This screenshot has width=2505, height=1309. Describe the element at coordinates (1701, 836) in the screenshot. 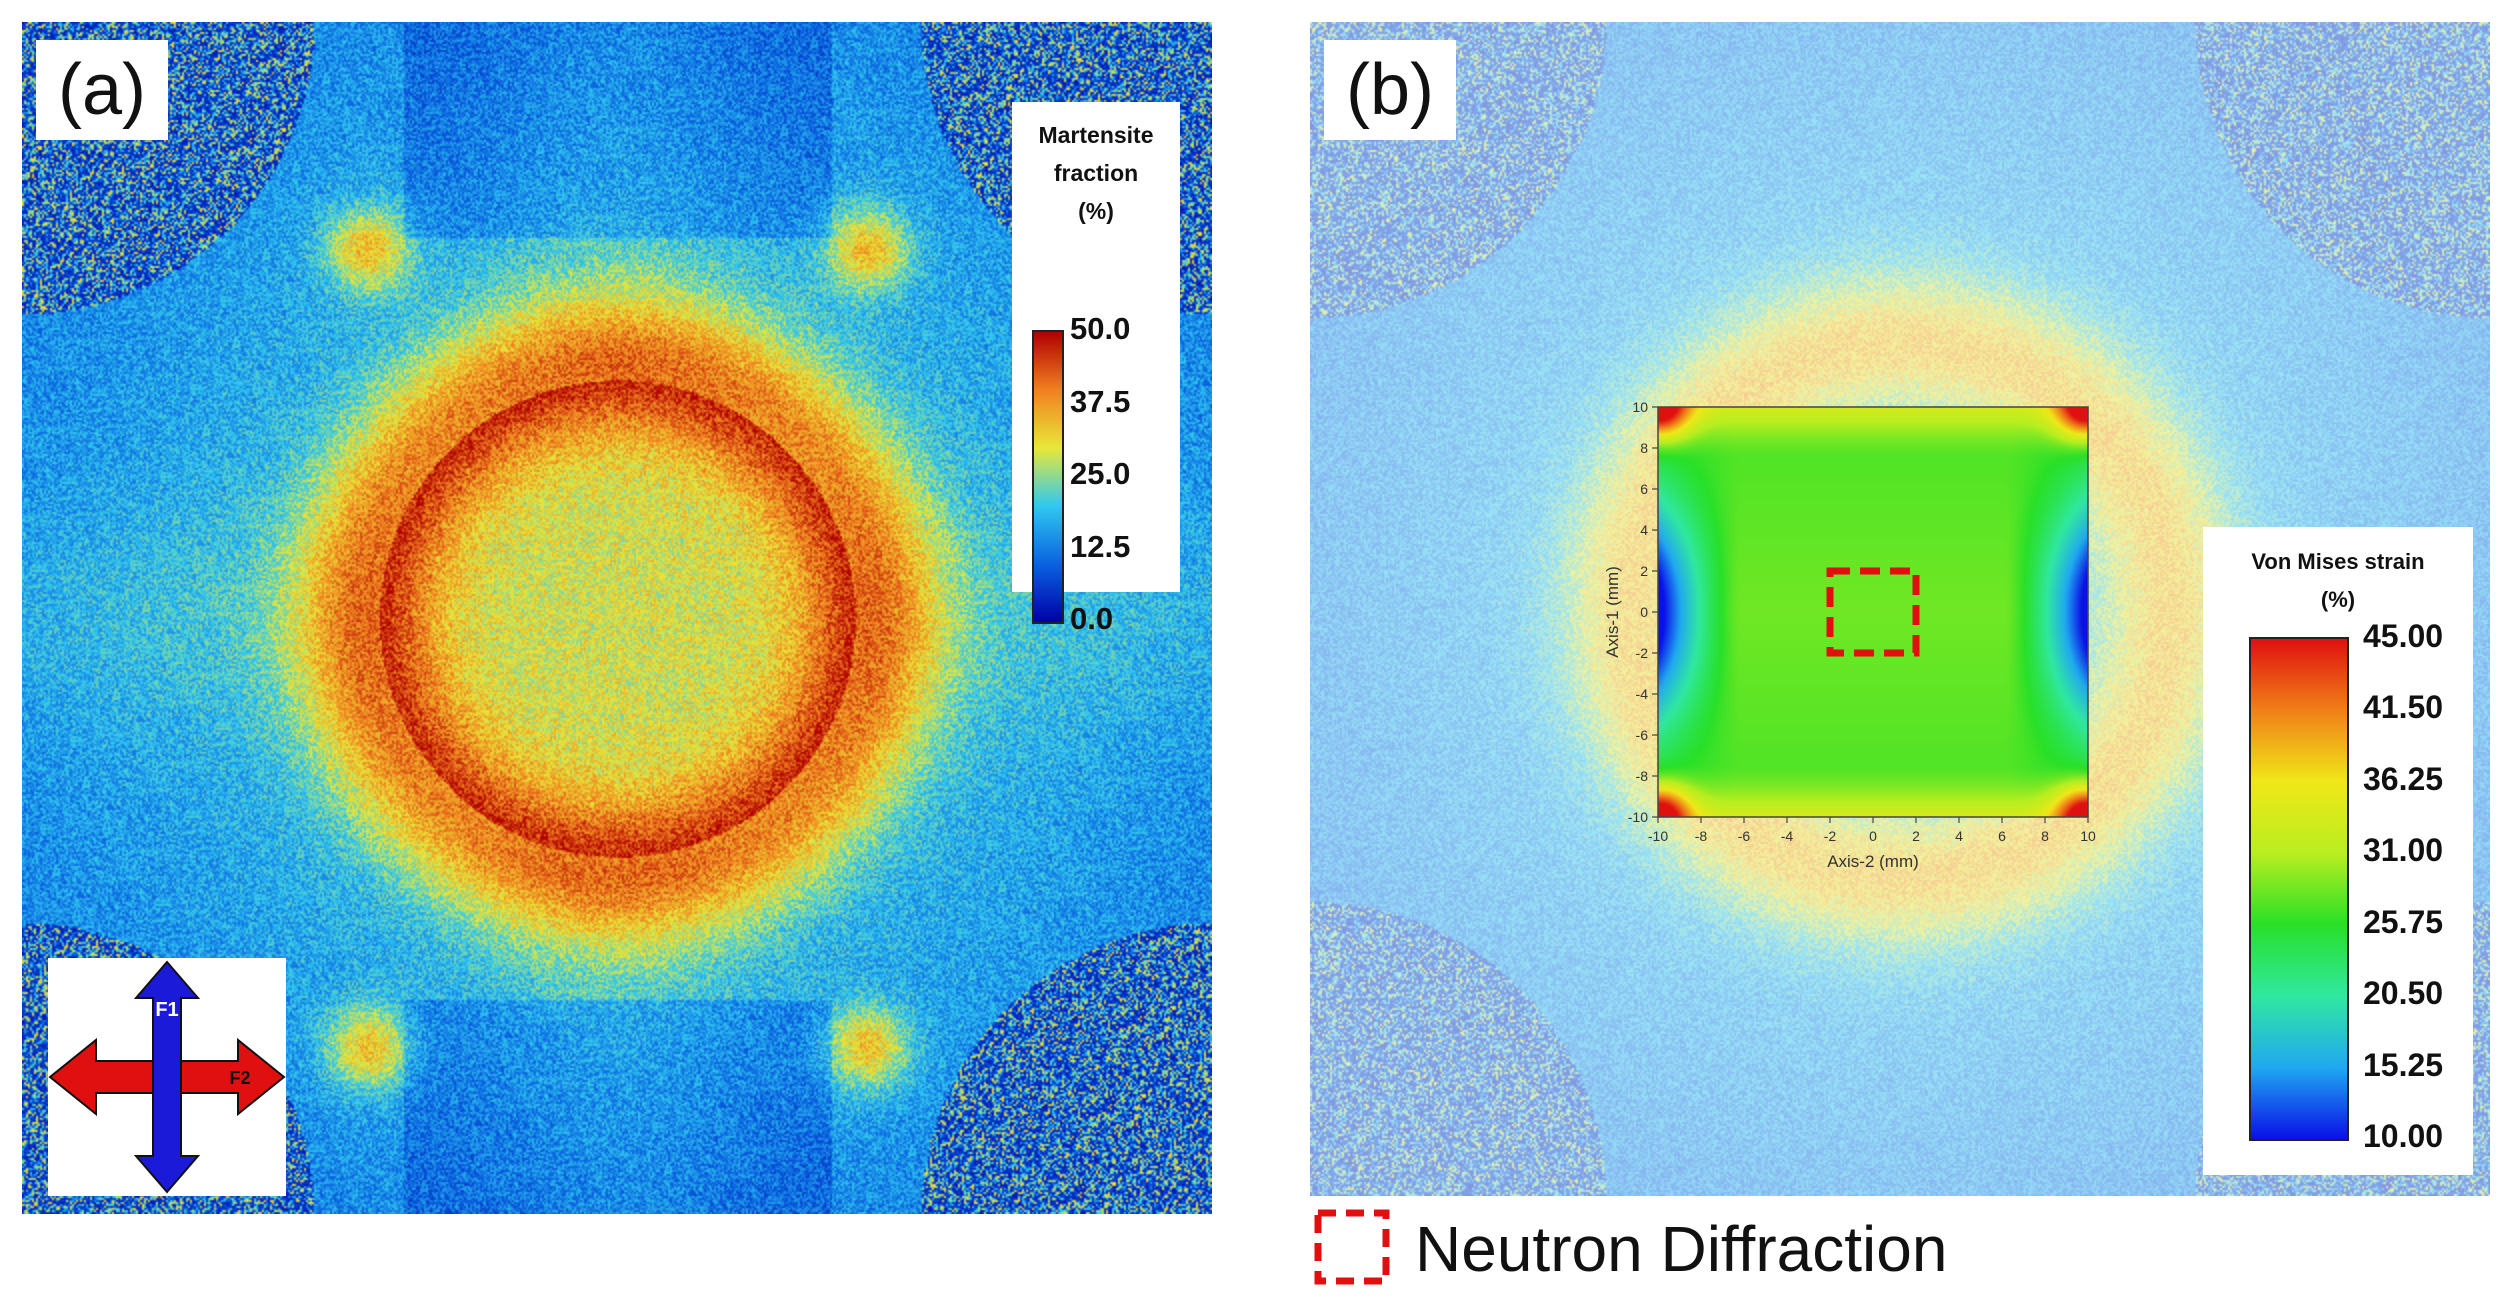

I see `inset-x-tick-label: -8` at that location.